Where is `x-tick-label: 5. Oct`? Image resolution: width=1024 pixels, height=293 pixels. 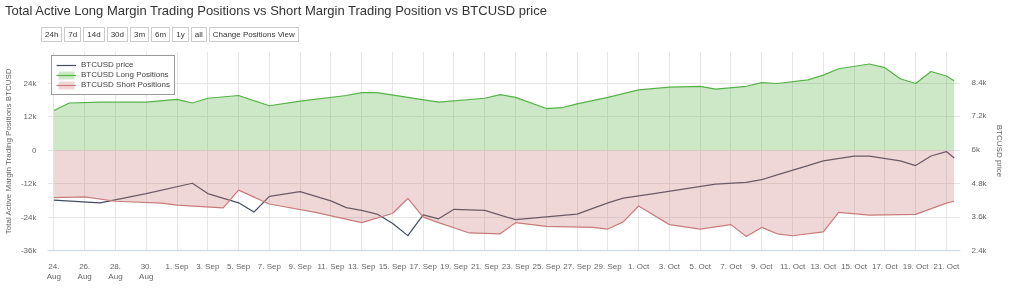 x-tick-label: 5. Oct is located at coordinates (700, 266).